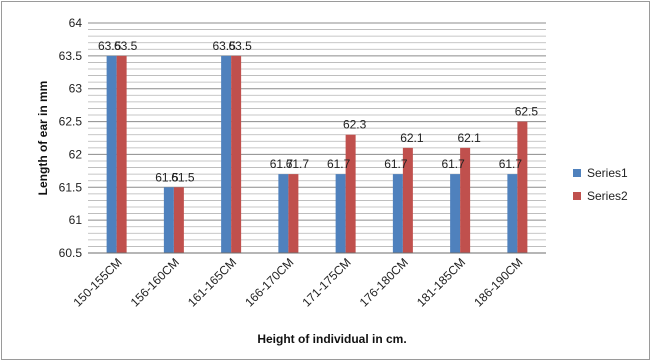  Describe the element at coordinates (155, 282) in the screenshot. I see `x-tick-label: 156-160CM` at that location.